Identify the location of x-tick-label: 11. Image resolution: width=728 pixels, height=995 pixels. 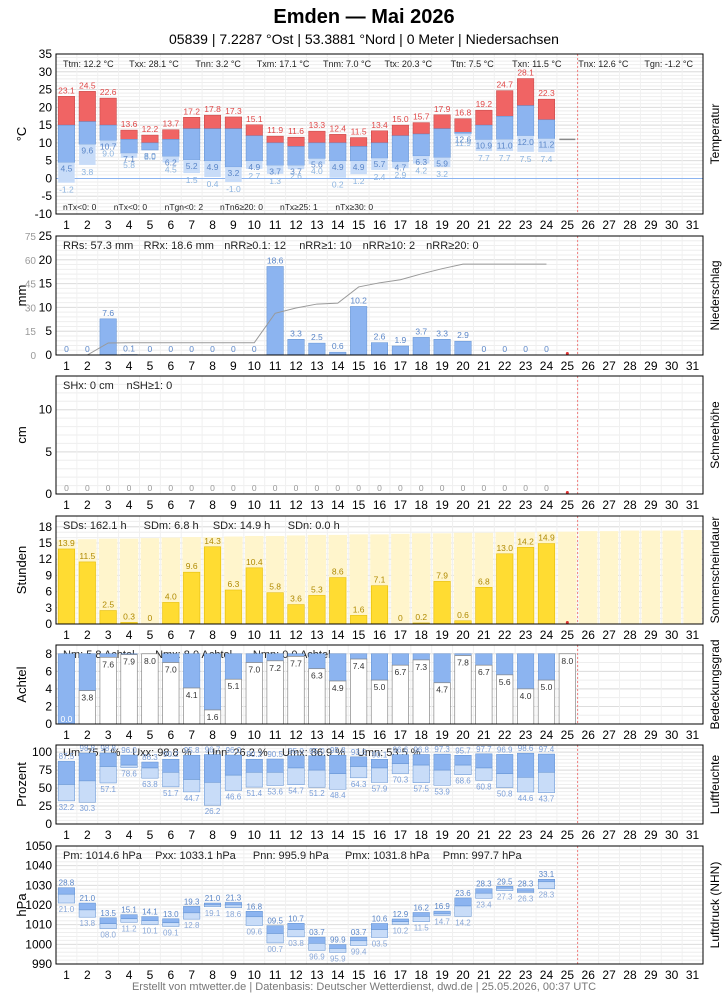
(275, 735).